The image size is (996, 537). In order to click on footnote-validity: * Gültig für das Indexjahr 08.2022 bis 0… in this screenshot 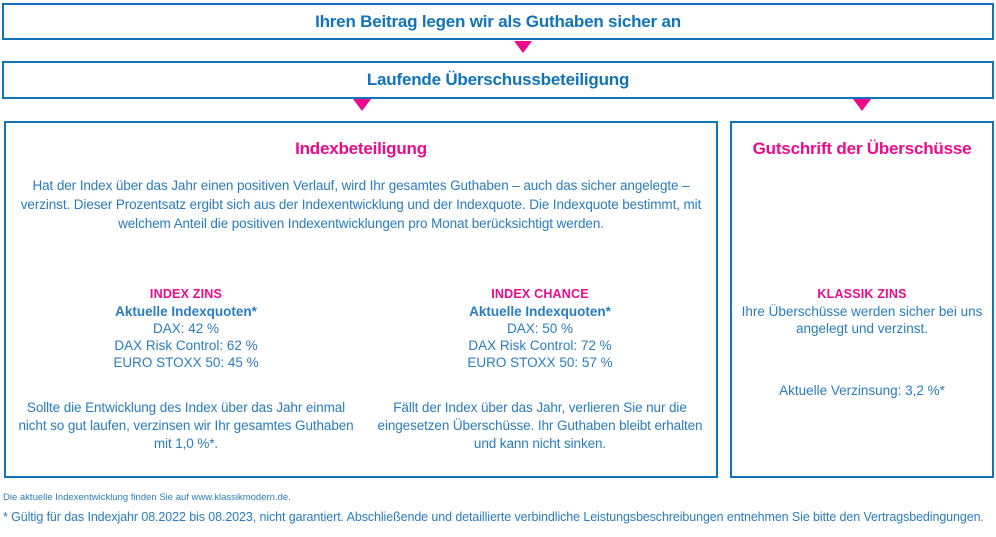, I will do `click(493, 517)`.